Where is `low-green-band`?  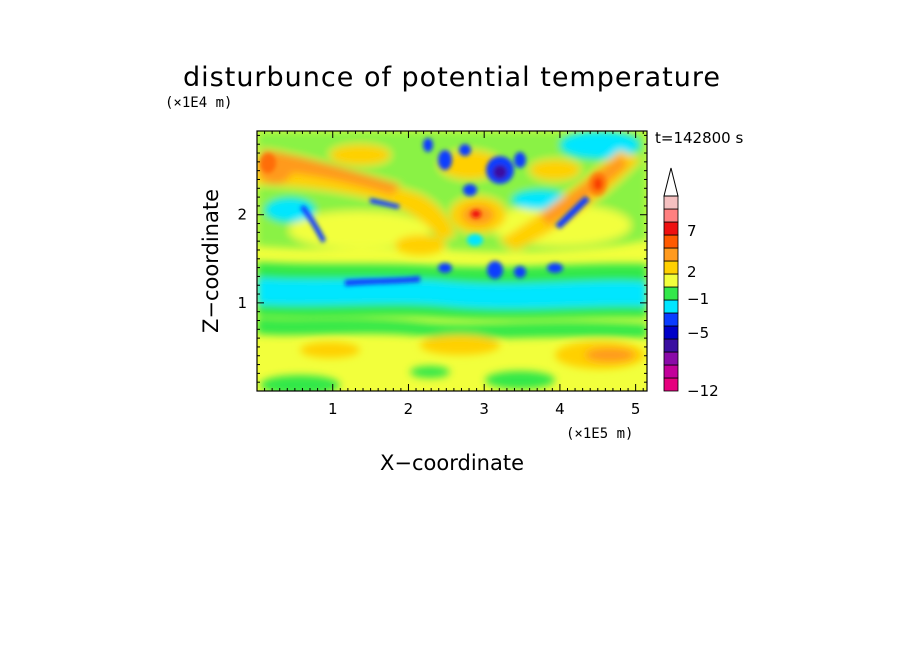 low-green-band is located at coordinates (452, 328).